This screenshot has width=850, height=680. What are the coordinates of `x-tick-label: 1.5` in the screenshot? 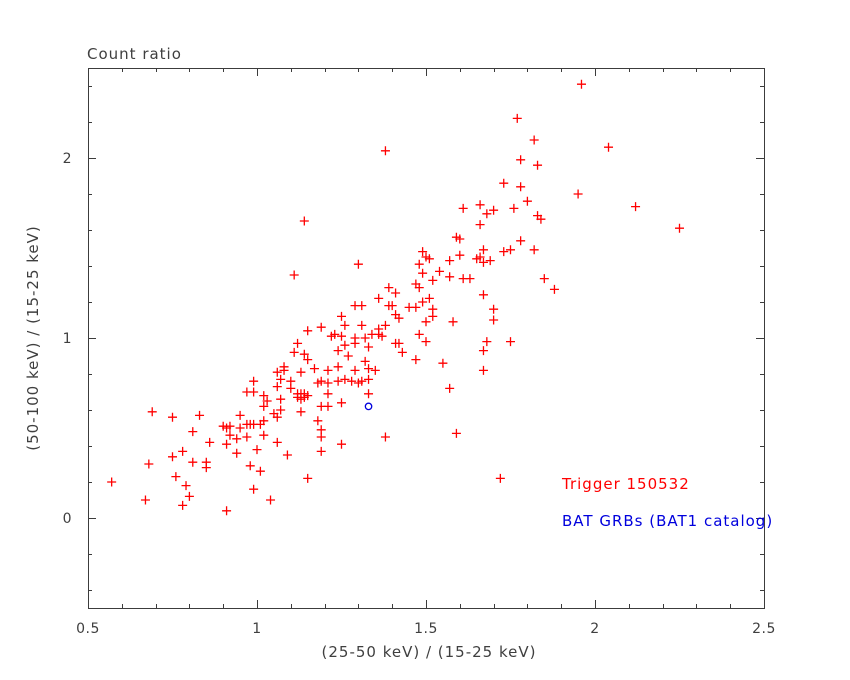 It's located at (426, 629).